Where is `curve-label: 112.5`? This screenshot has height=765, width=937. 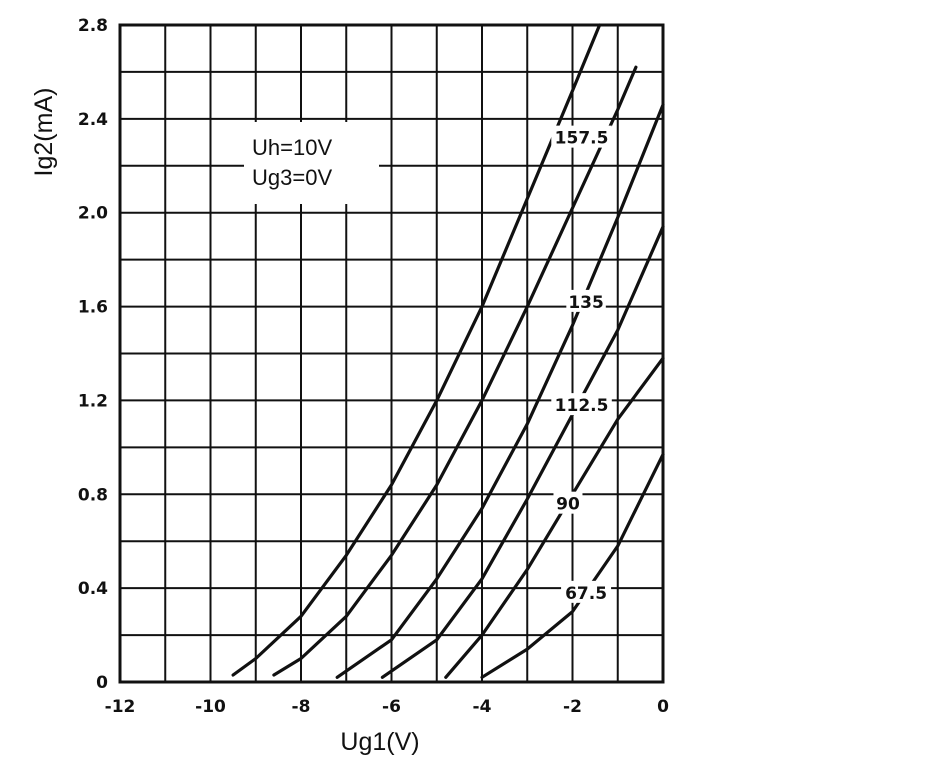 curve-label: 112.5 is located at coordinates (582, 406).